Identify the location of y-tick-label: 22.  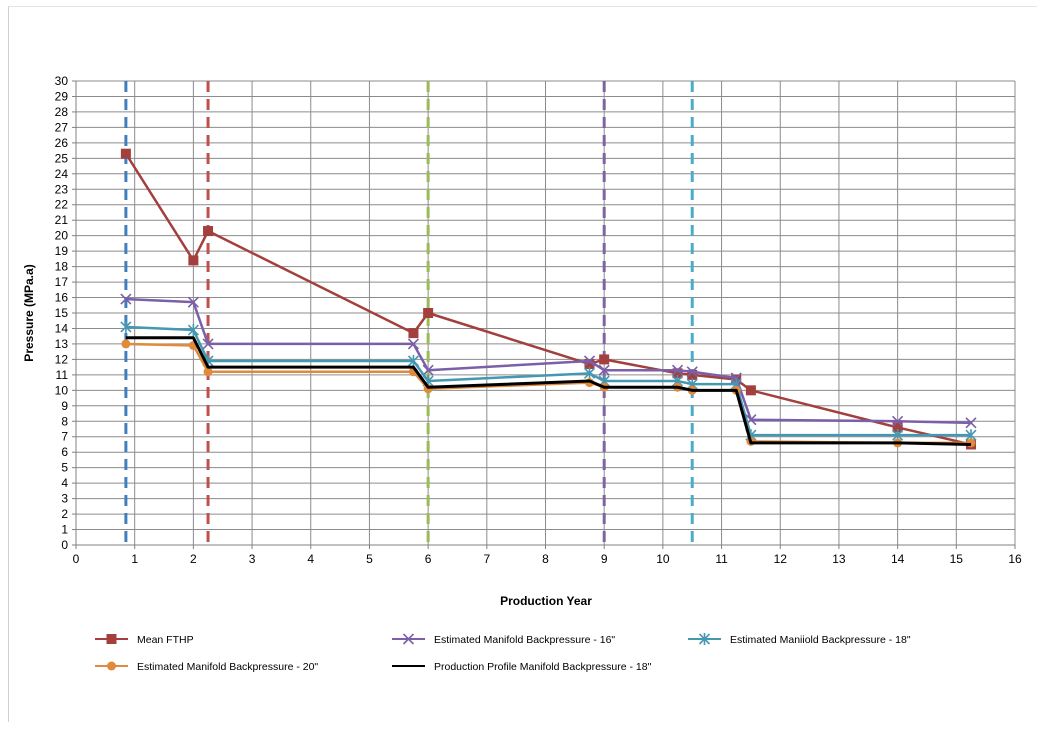
(62, 205).